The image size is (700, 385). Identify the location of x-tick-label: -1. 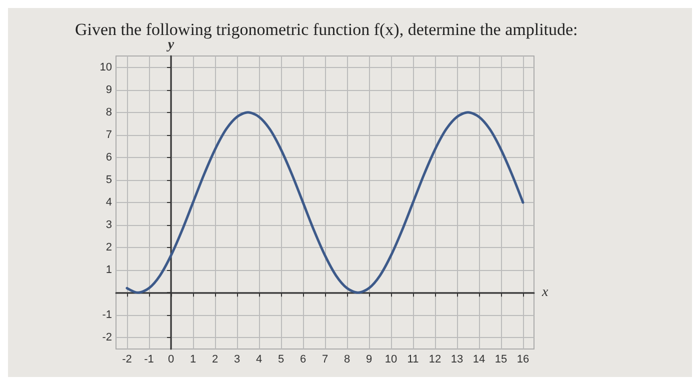
(149, 360).